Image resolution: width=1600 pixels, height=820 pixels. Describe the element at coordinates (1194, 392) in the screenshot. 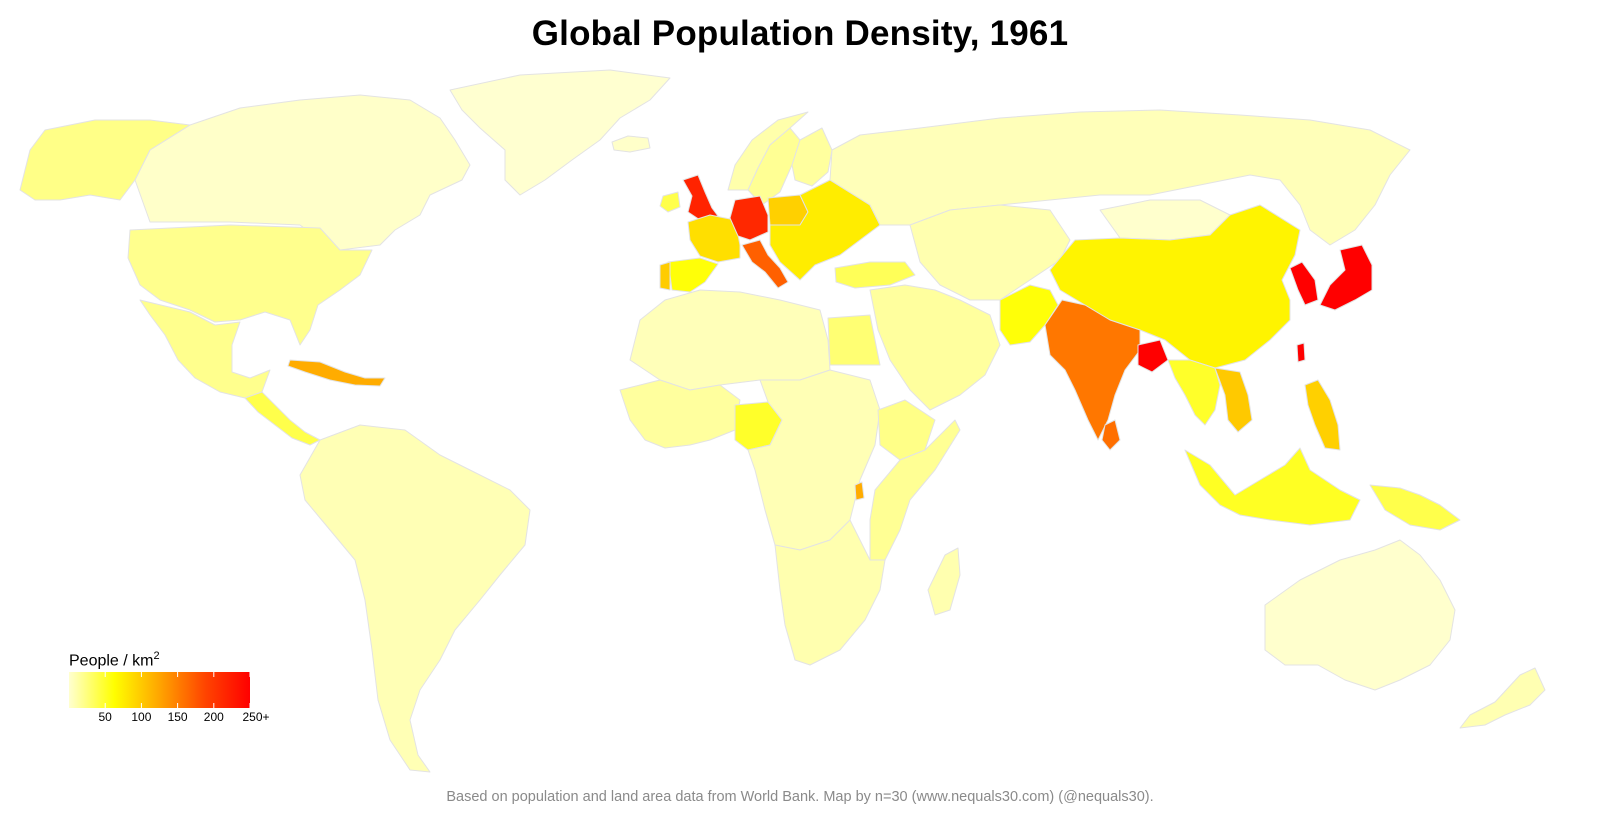

I see `region-southeast-asia` at that location.